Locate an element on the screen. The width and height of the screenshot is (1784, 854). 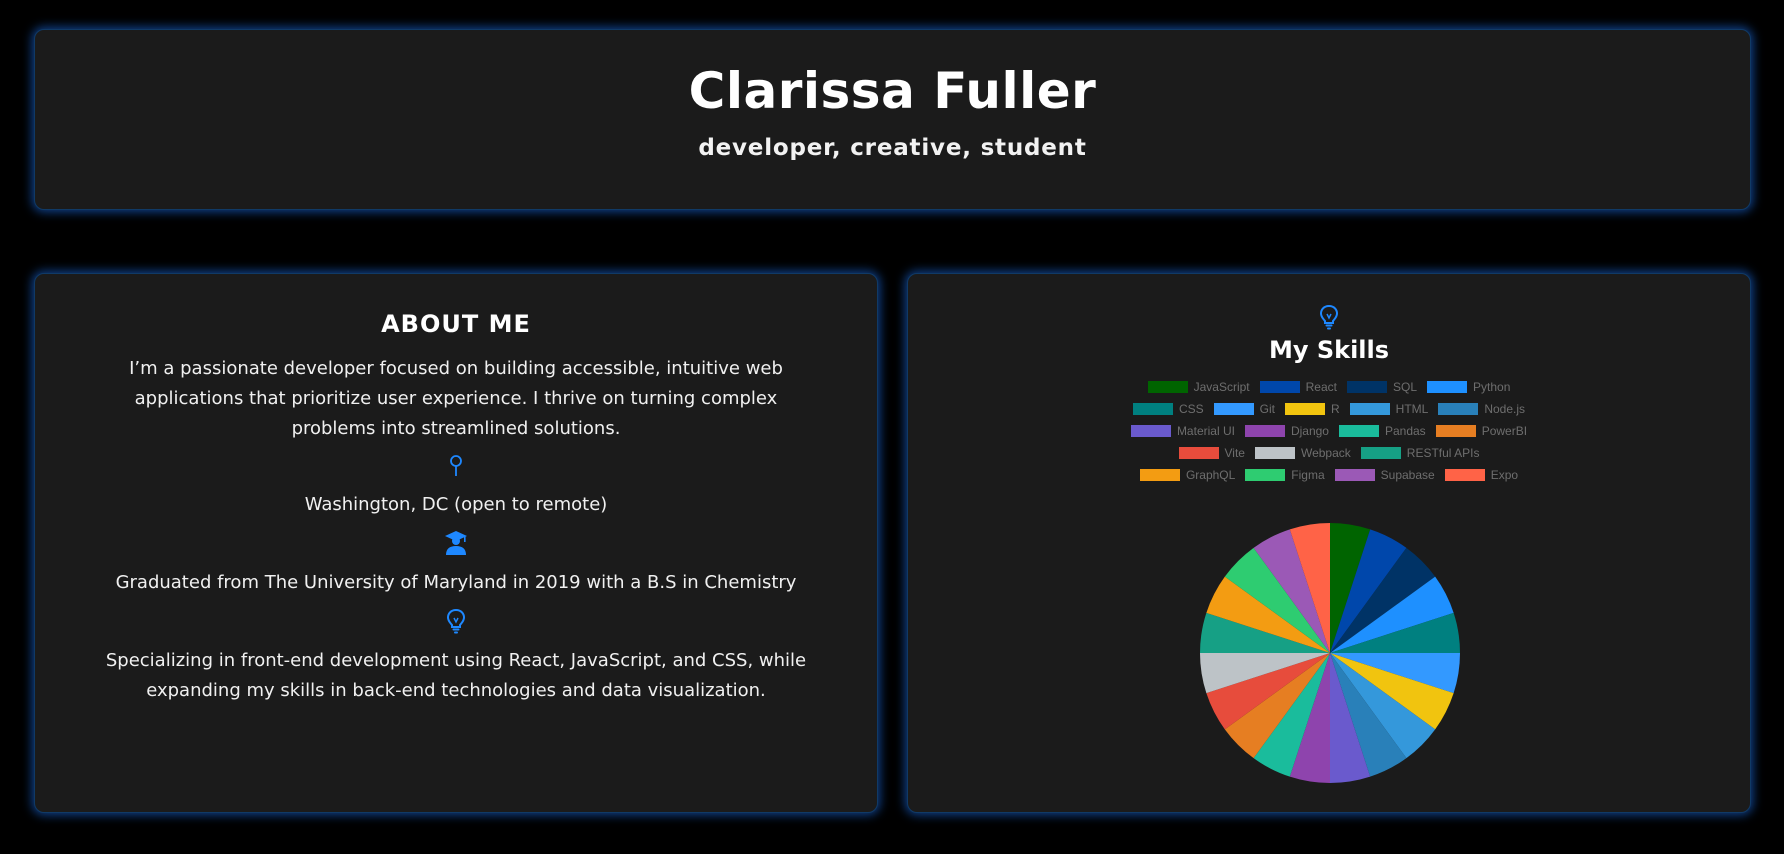
pie-slice-supabase is located at coordinates (1291, 591).